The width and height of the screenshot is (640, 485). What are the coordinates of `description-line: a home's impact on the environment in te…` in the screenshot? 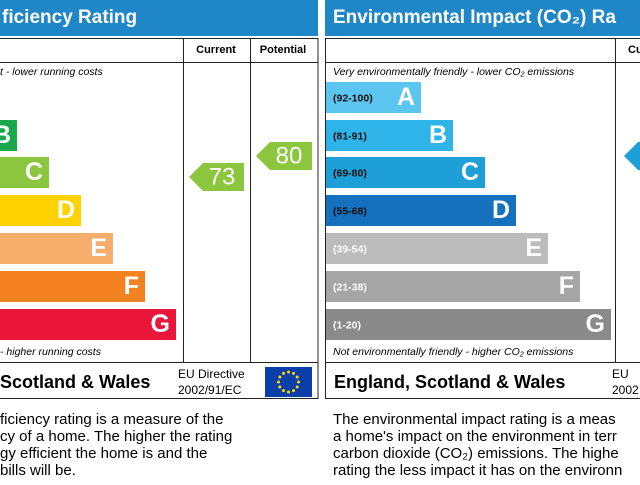 It's located at (475, 436).